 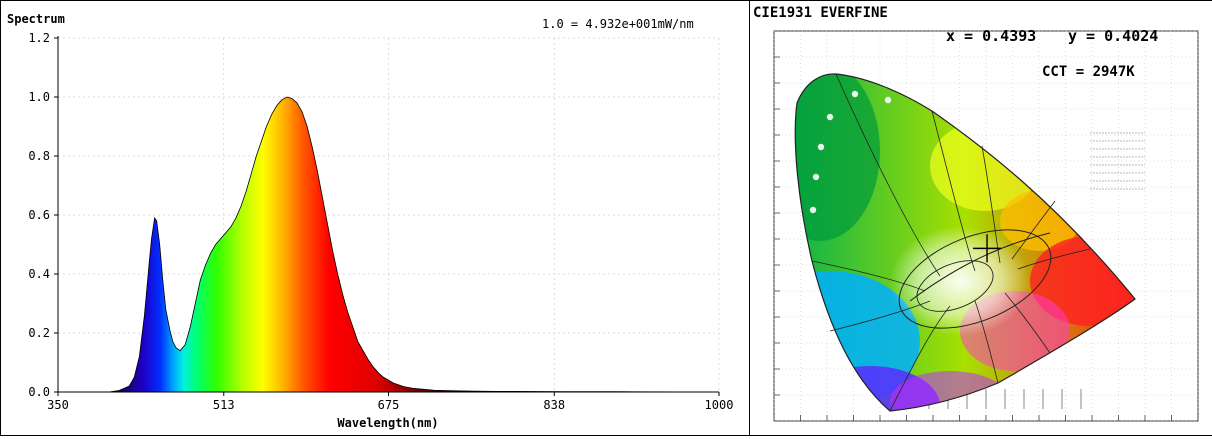 I want to click on y-tick-label: 0.4, so click(x=39, y=274).